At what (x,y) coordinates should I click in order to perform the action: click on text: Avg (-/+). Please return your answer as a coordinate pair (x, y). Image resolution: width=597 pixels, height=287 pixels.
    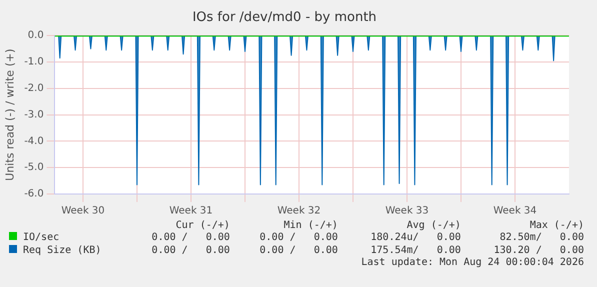
    Looking at the image, I should click on (434, 225).